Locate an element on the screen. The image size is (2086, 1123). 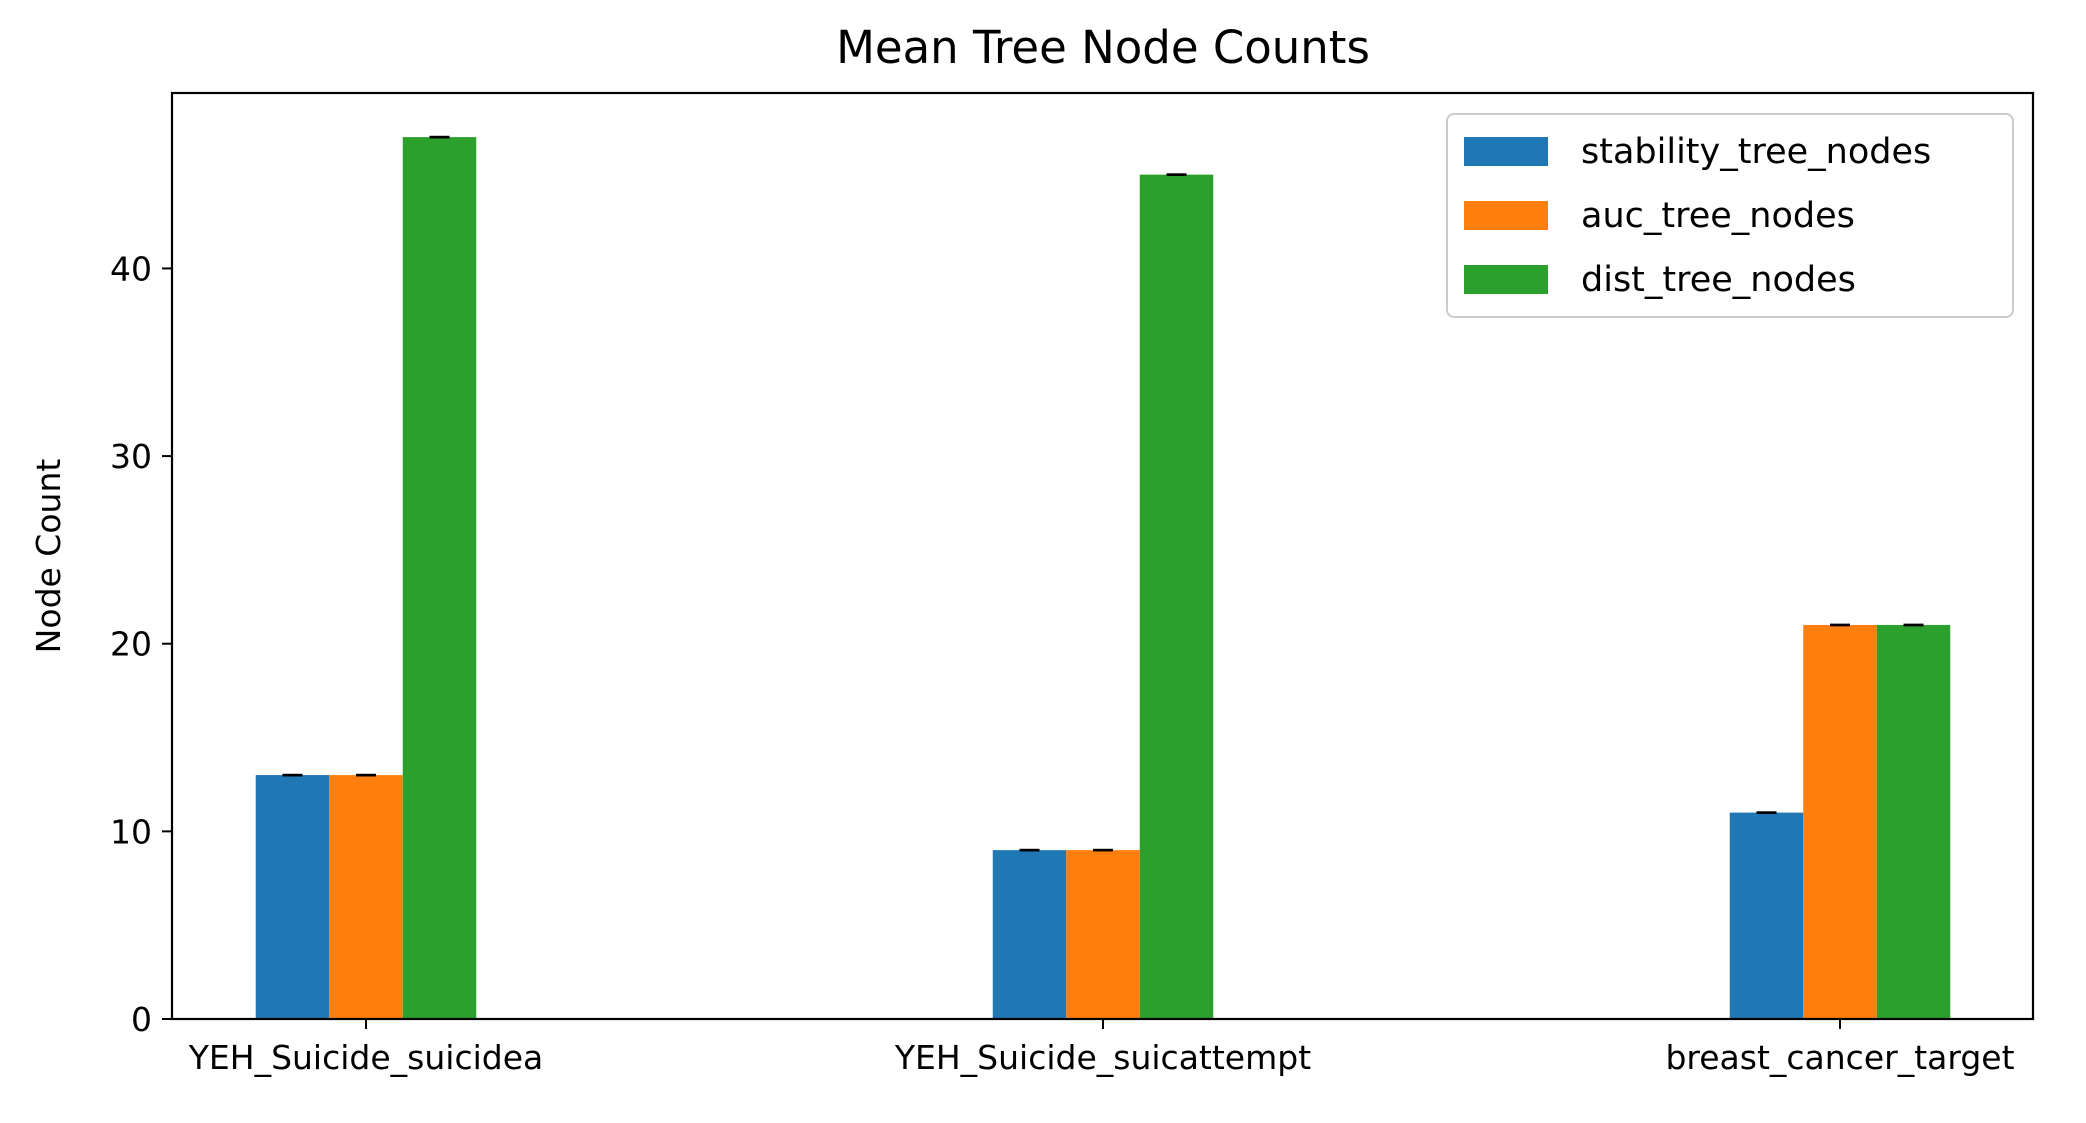
y-tick-label: 0 is located at coordinates (141, 1019).